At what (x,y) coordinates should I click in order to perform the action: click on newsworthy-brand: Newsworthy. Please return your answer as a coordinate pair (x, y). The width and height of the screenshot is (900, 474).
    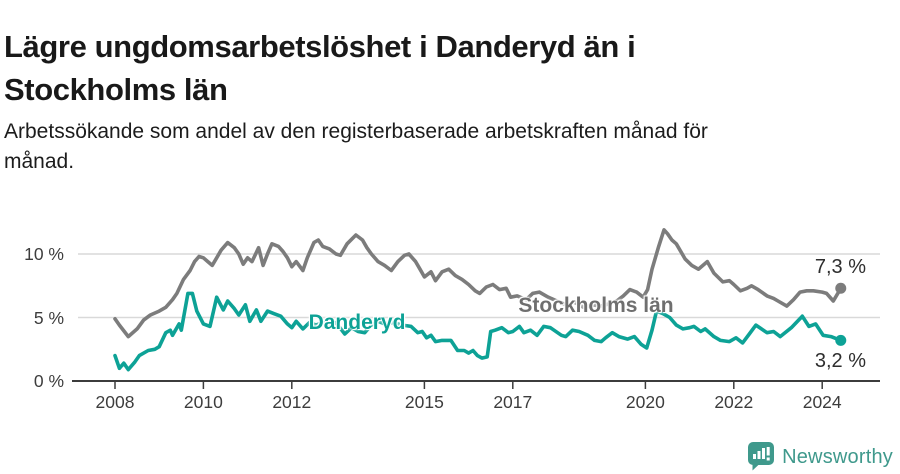
    Looking at the image, I should click on (820, 457).